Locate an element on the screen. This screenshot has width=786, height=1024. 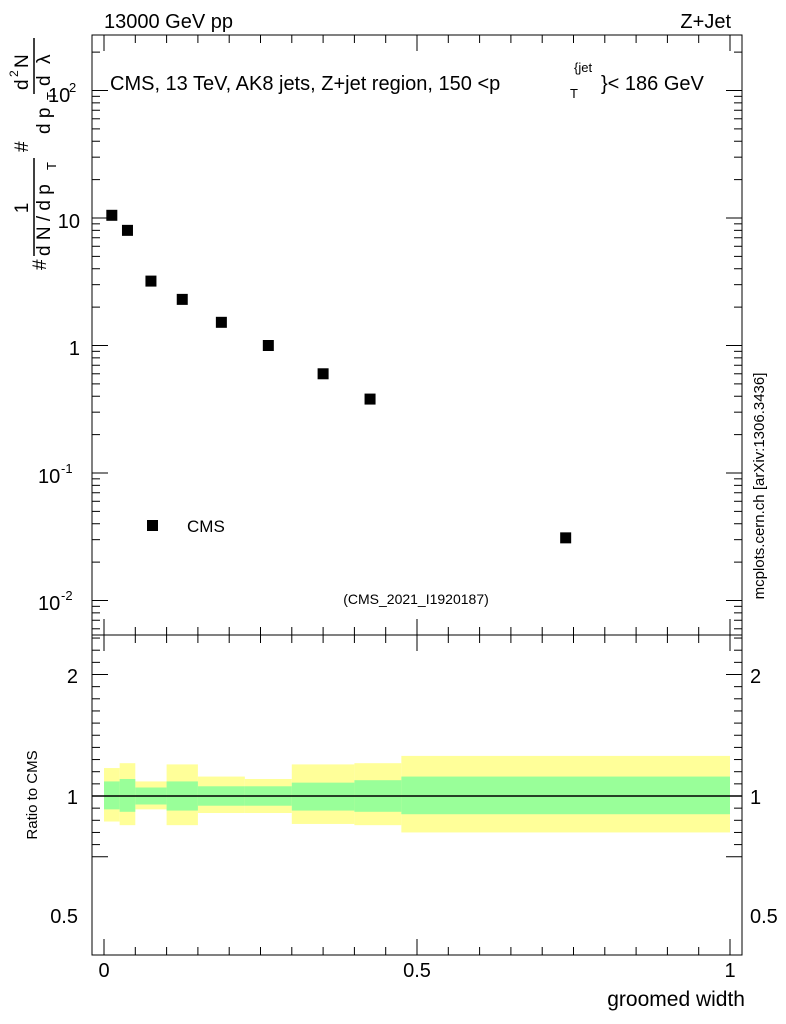
ratio-left-tick-1: 1 is located at coordinates (72, 798).